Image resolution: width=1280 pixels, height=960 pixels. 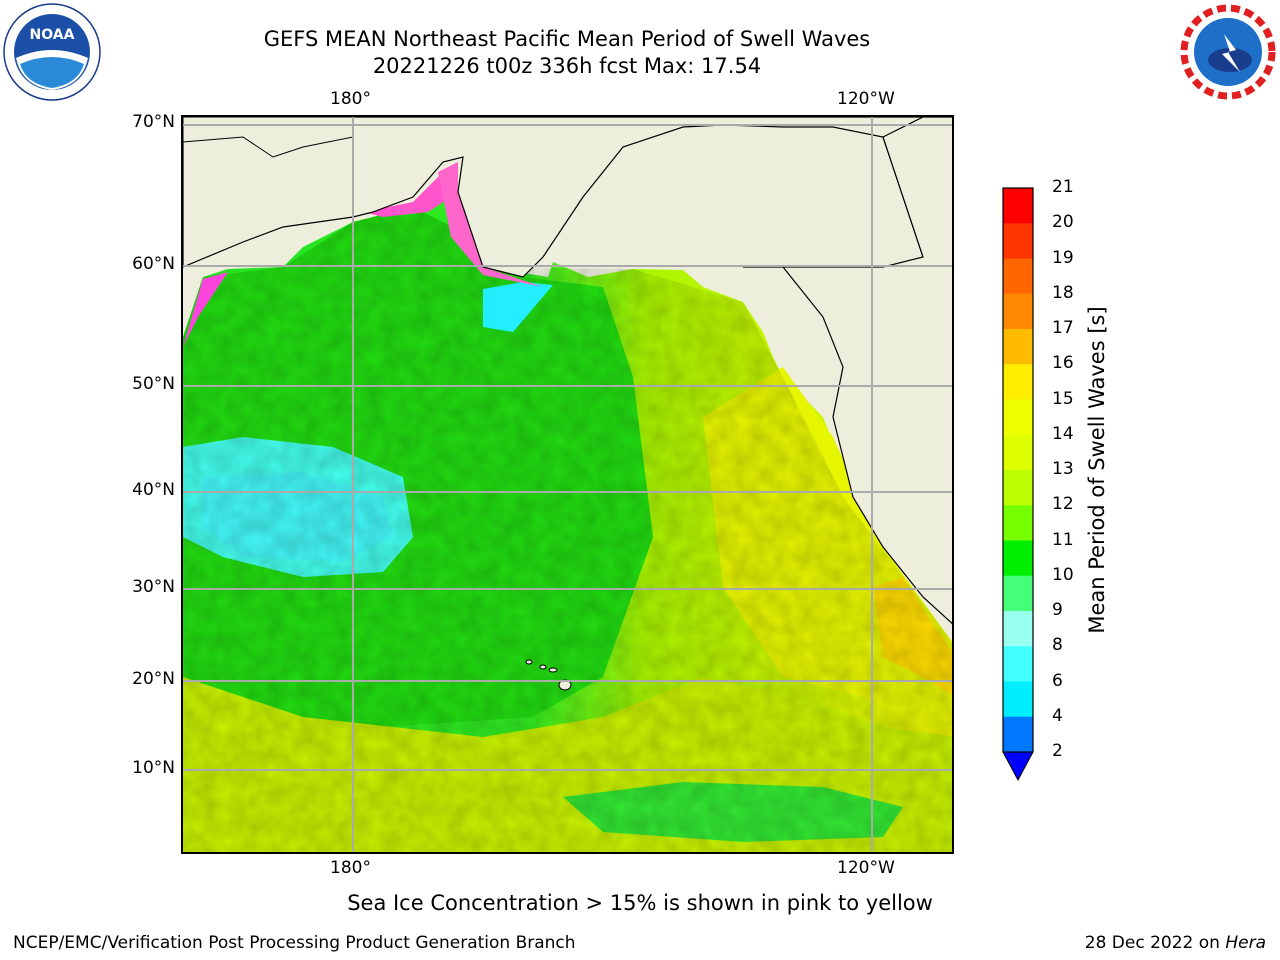 What do you see at coordinates (350, 99) in the screenshot?
I see `lon-label-top-180: 180°` at bounding box center [350, 99].